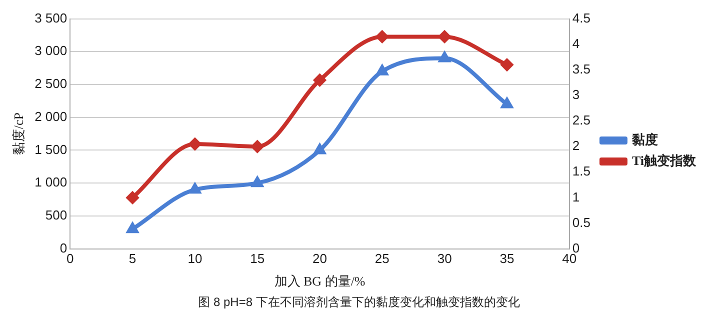 The width and height of the screenshot is (718, 322). Describe the element at coordinates (664, 160) in the screenshot. I see `legend-label: Ti触变指数` at that location.